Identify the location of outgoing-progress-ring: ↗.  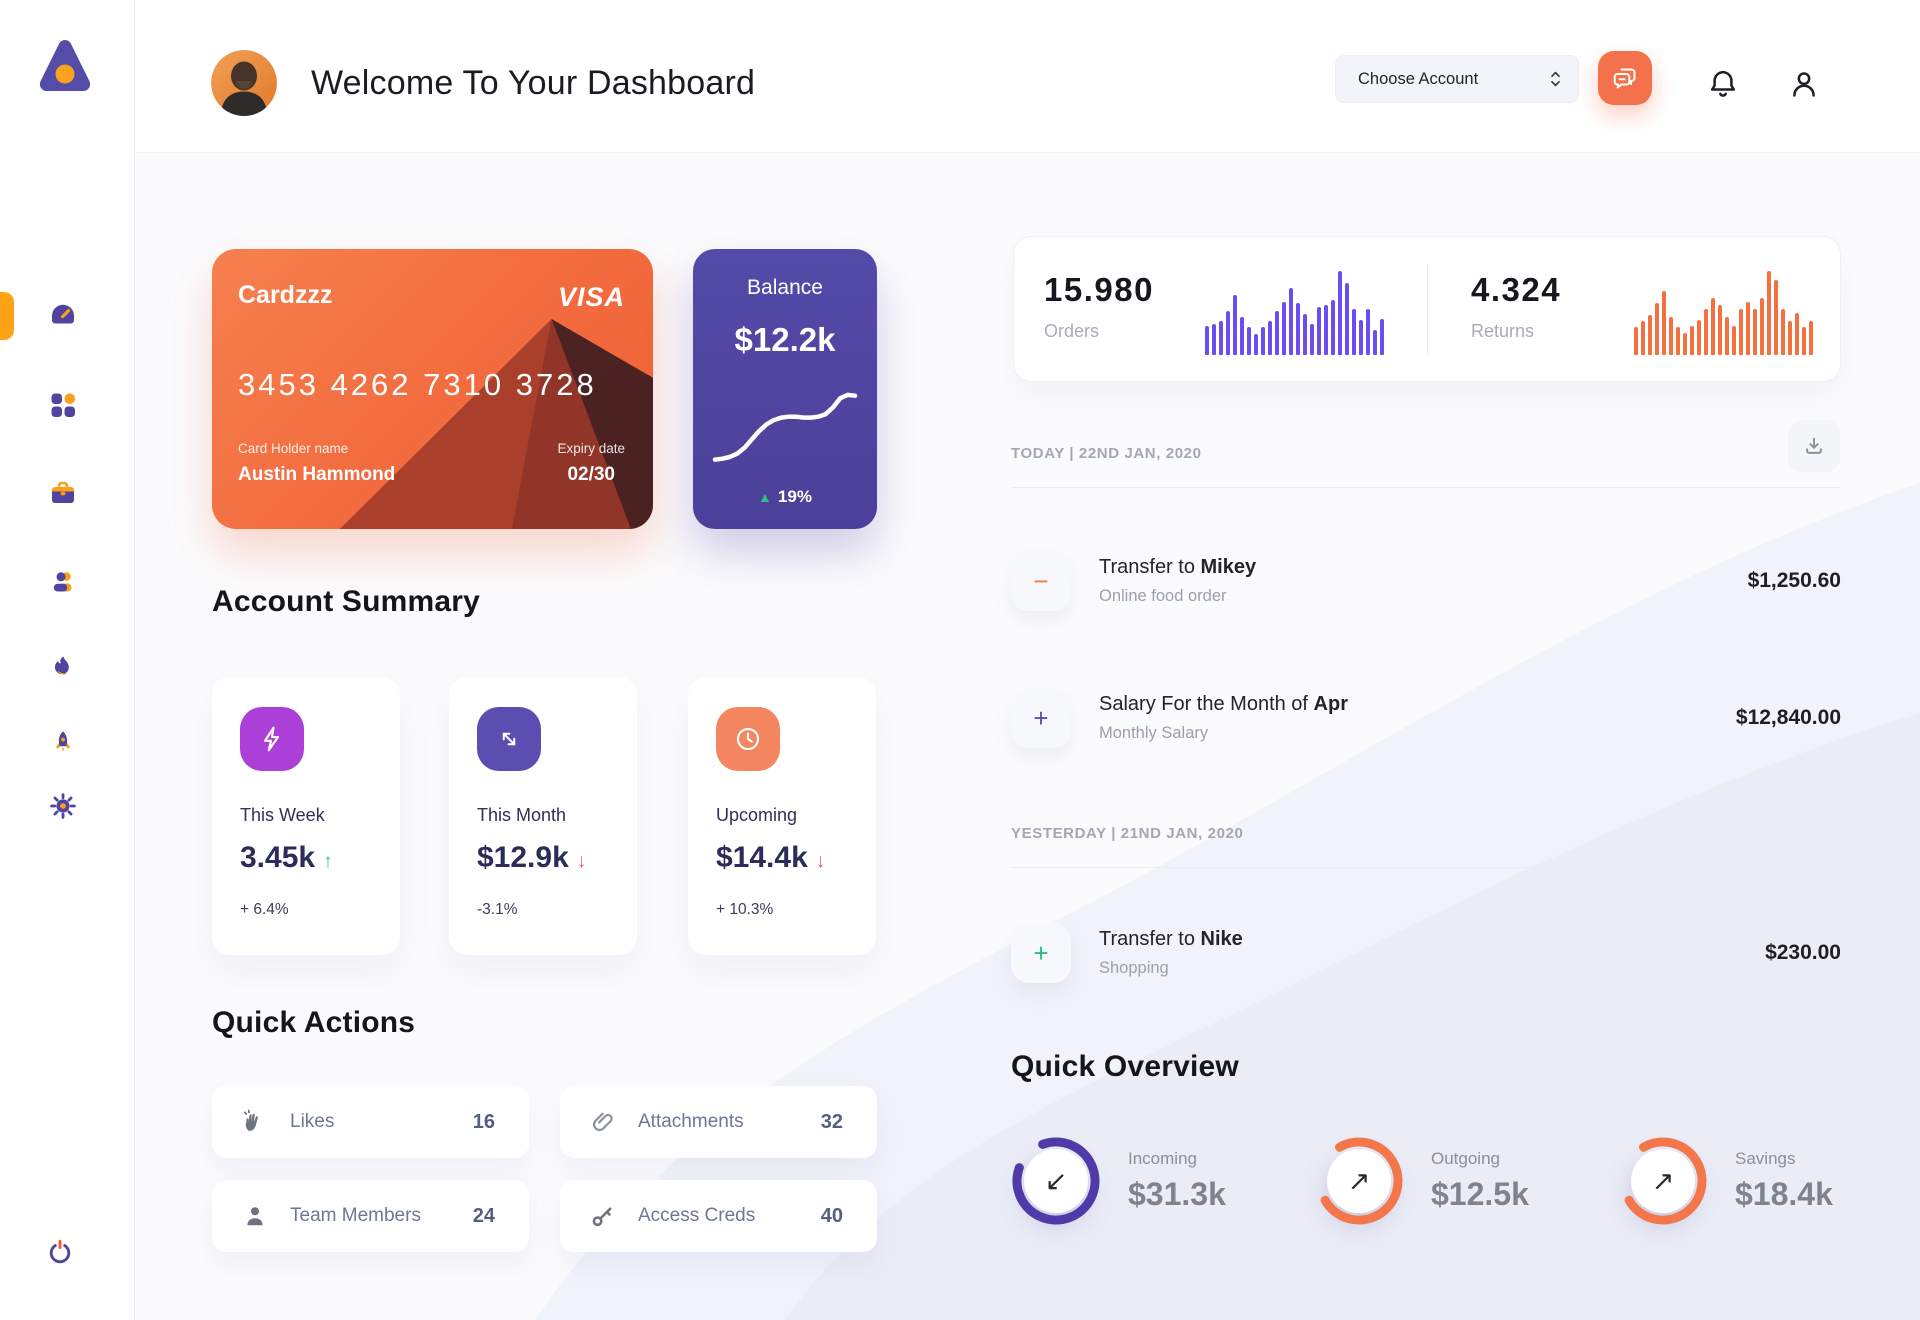
(1359, 1181).